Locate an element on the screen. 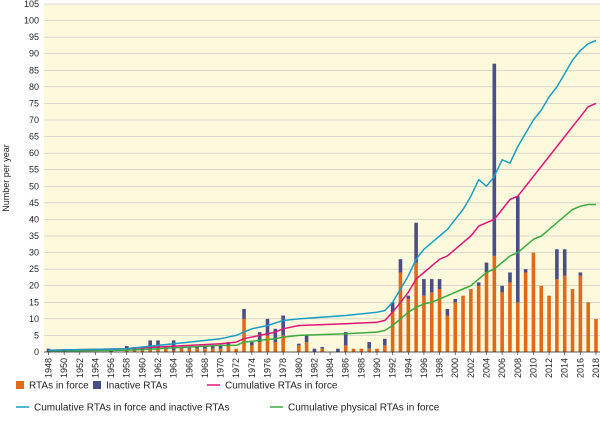 The height and width of the screenshot is (427, 600). y-tick-label: 65 is located at coordinates (34, 137).